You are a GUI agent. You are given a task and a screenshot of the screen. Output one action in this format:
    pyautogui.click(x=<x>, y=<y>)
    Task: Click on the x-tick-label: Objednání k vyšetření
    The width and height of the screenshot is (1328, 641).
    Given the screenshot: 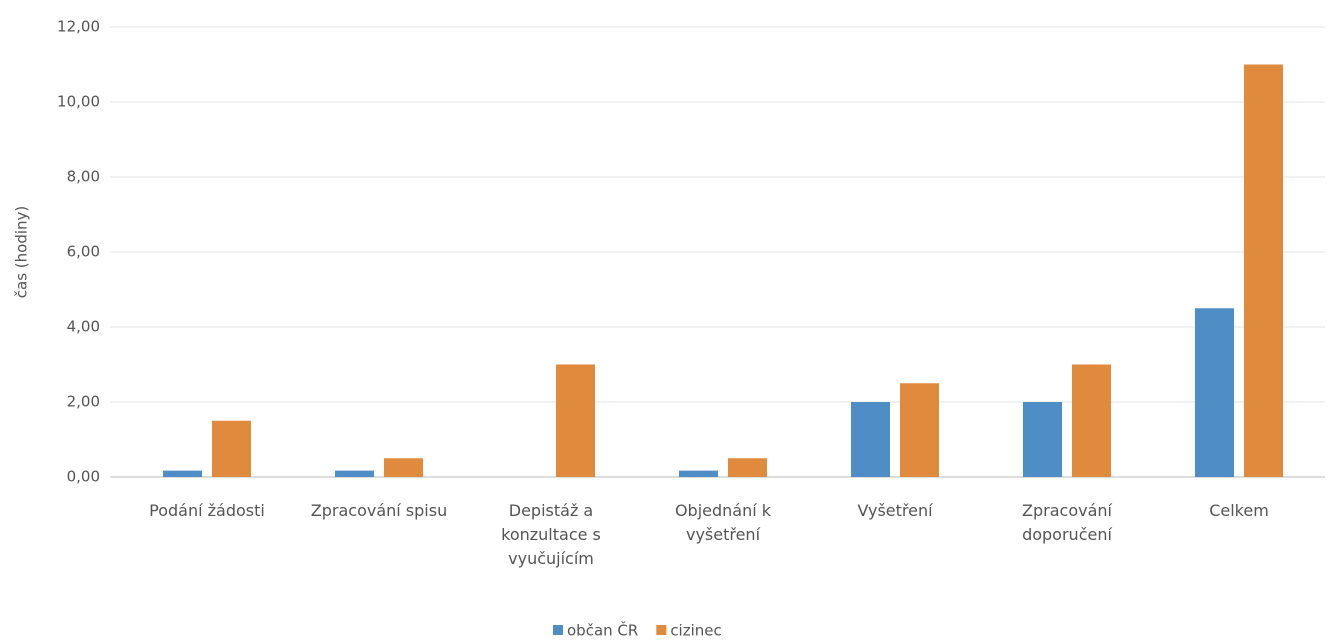 What is the action you would take?
    pyautogui.click(x=723, y=522)
    